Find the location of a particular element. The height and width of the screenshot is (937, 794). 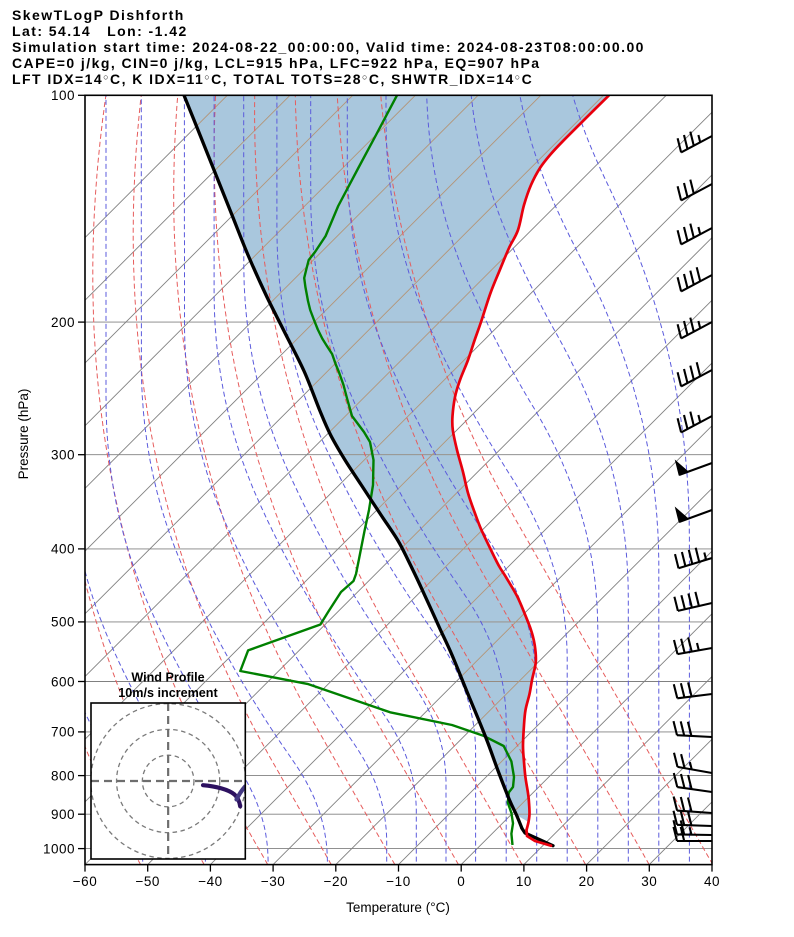

svg-text: 40 is located at coordinates (712, 881).